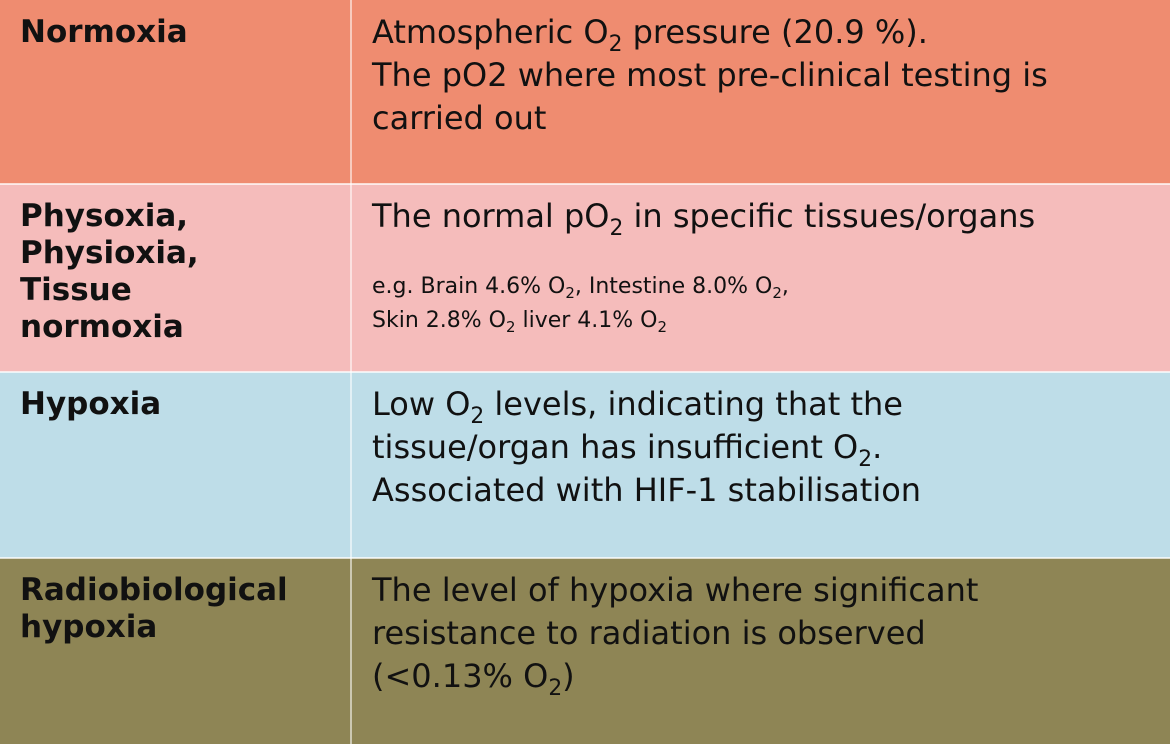 The height and width of the screenshot is (744, 1170). I want to click on term-cell-radiobiological-hypoxia: Radiobiological hypoxia, so click(176, 651).